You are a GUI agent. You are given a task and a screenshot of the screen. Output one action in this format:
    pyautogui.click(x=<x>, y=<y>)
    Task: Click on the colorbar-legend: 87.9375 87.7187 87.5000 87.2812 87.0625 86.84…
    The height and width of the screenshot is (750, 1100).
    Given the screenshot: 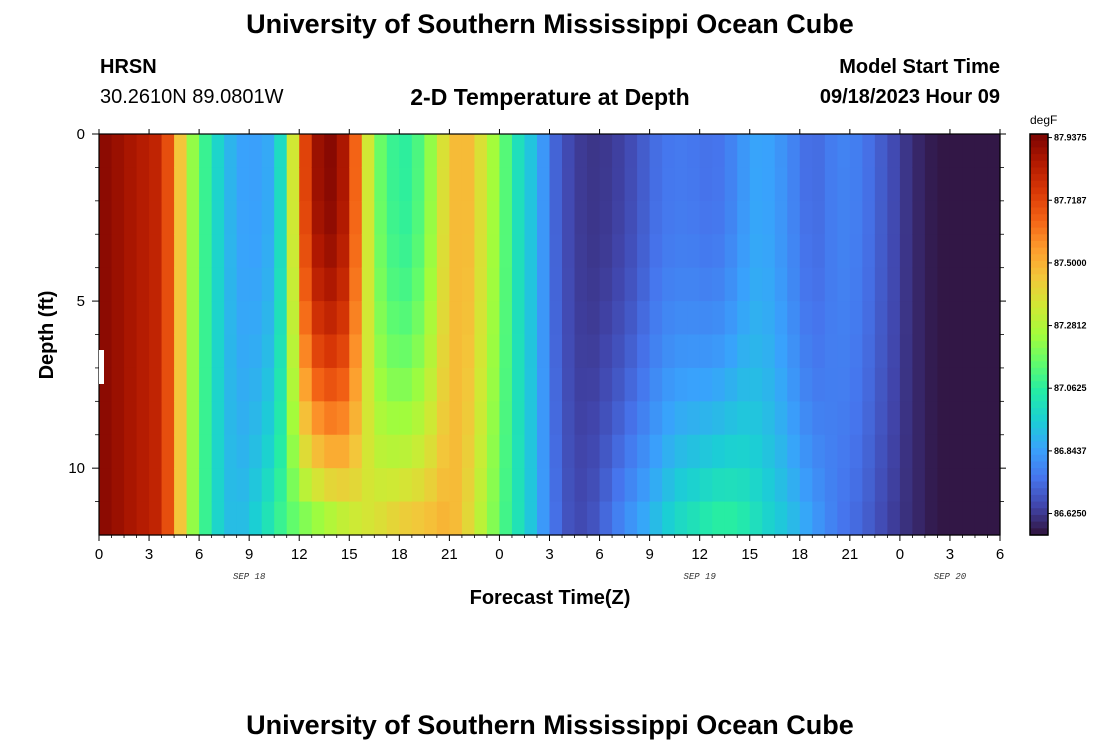 What is the action you would take?
    pyautogui.click(x=1058, y=334)
    